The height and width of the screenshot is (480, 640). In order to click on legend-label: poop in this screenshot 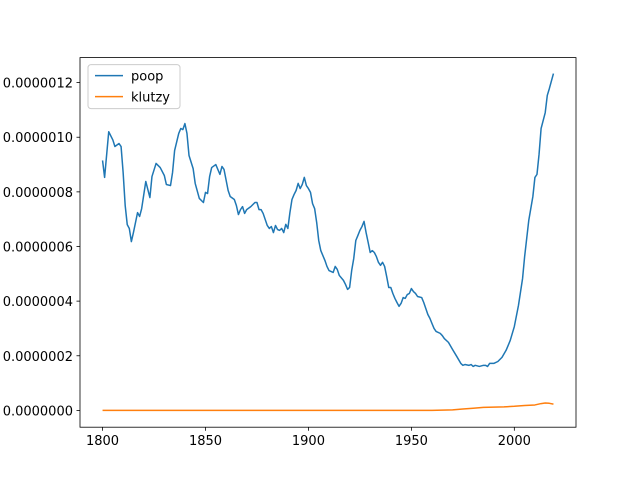, I will do `click(147, 77)`.